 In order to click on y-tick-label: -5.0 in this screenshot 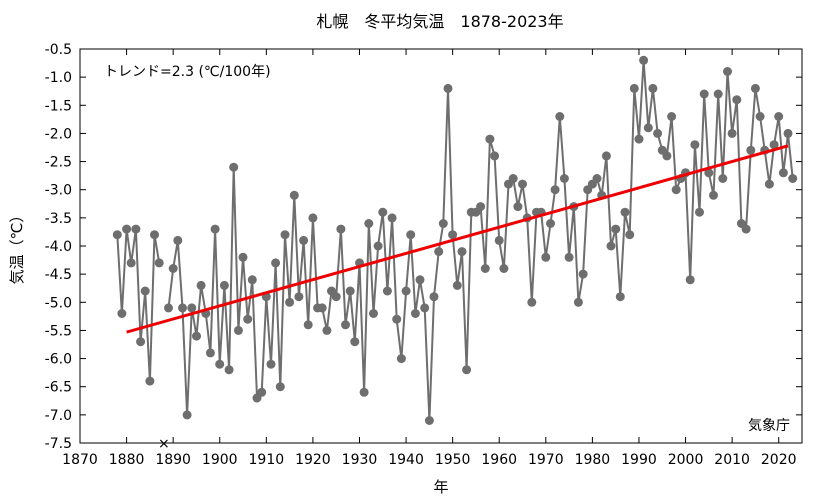, I will do `click(58, 303)`.